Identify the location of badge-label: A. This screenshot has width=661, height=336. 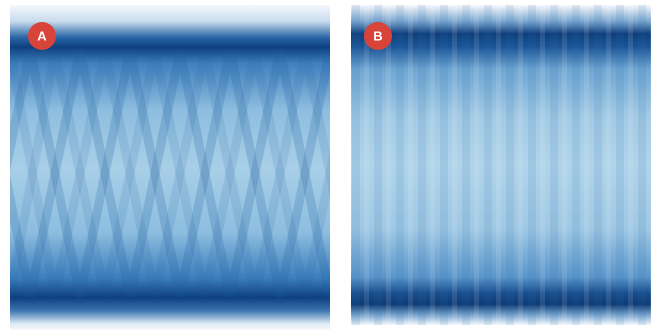
(42, 36).